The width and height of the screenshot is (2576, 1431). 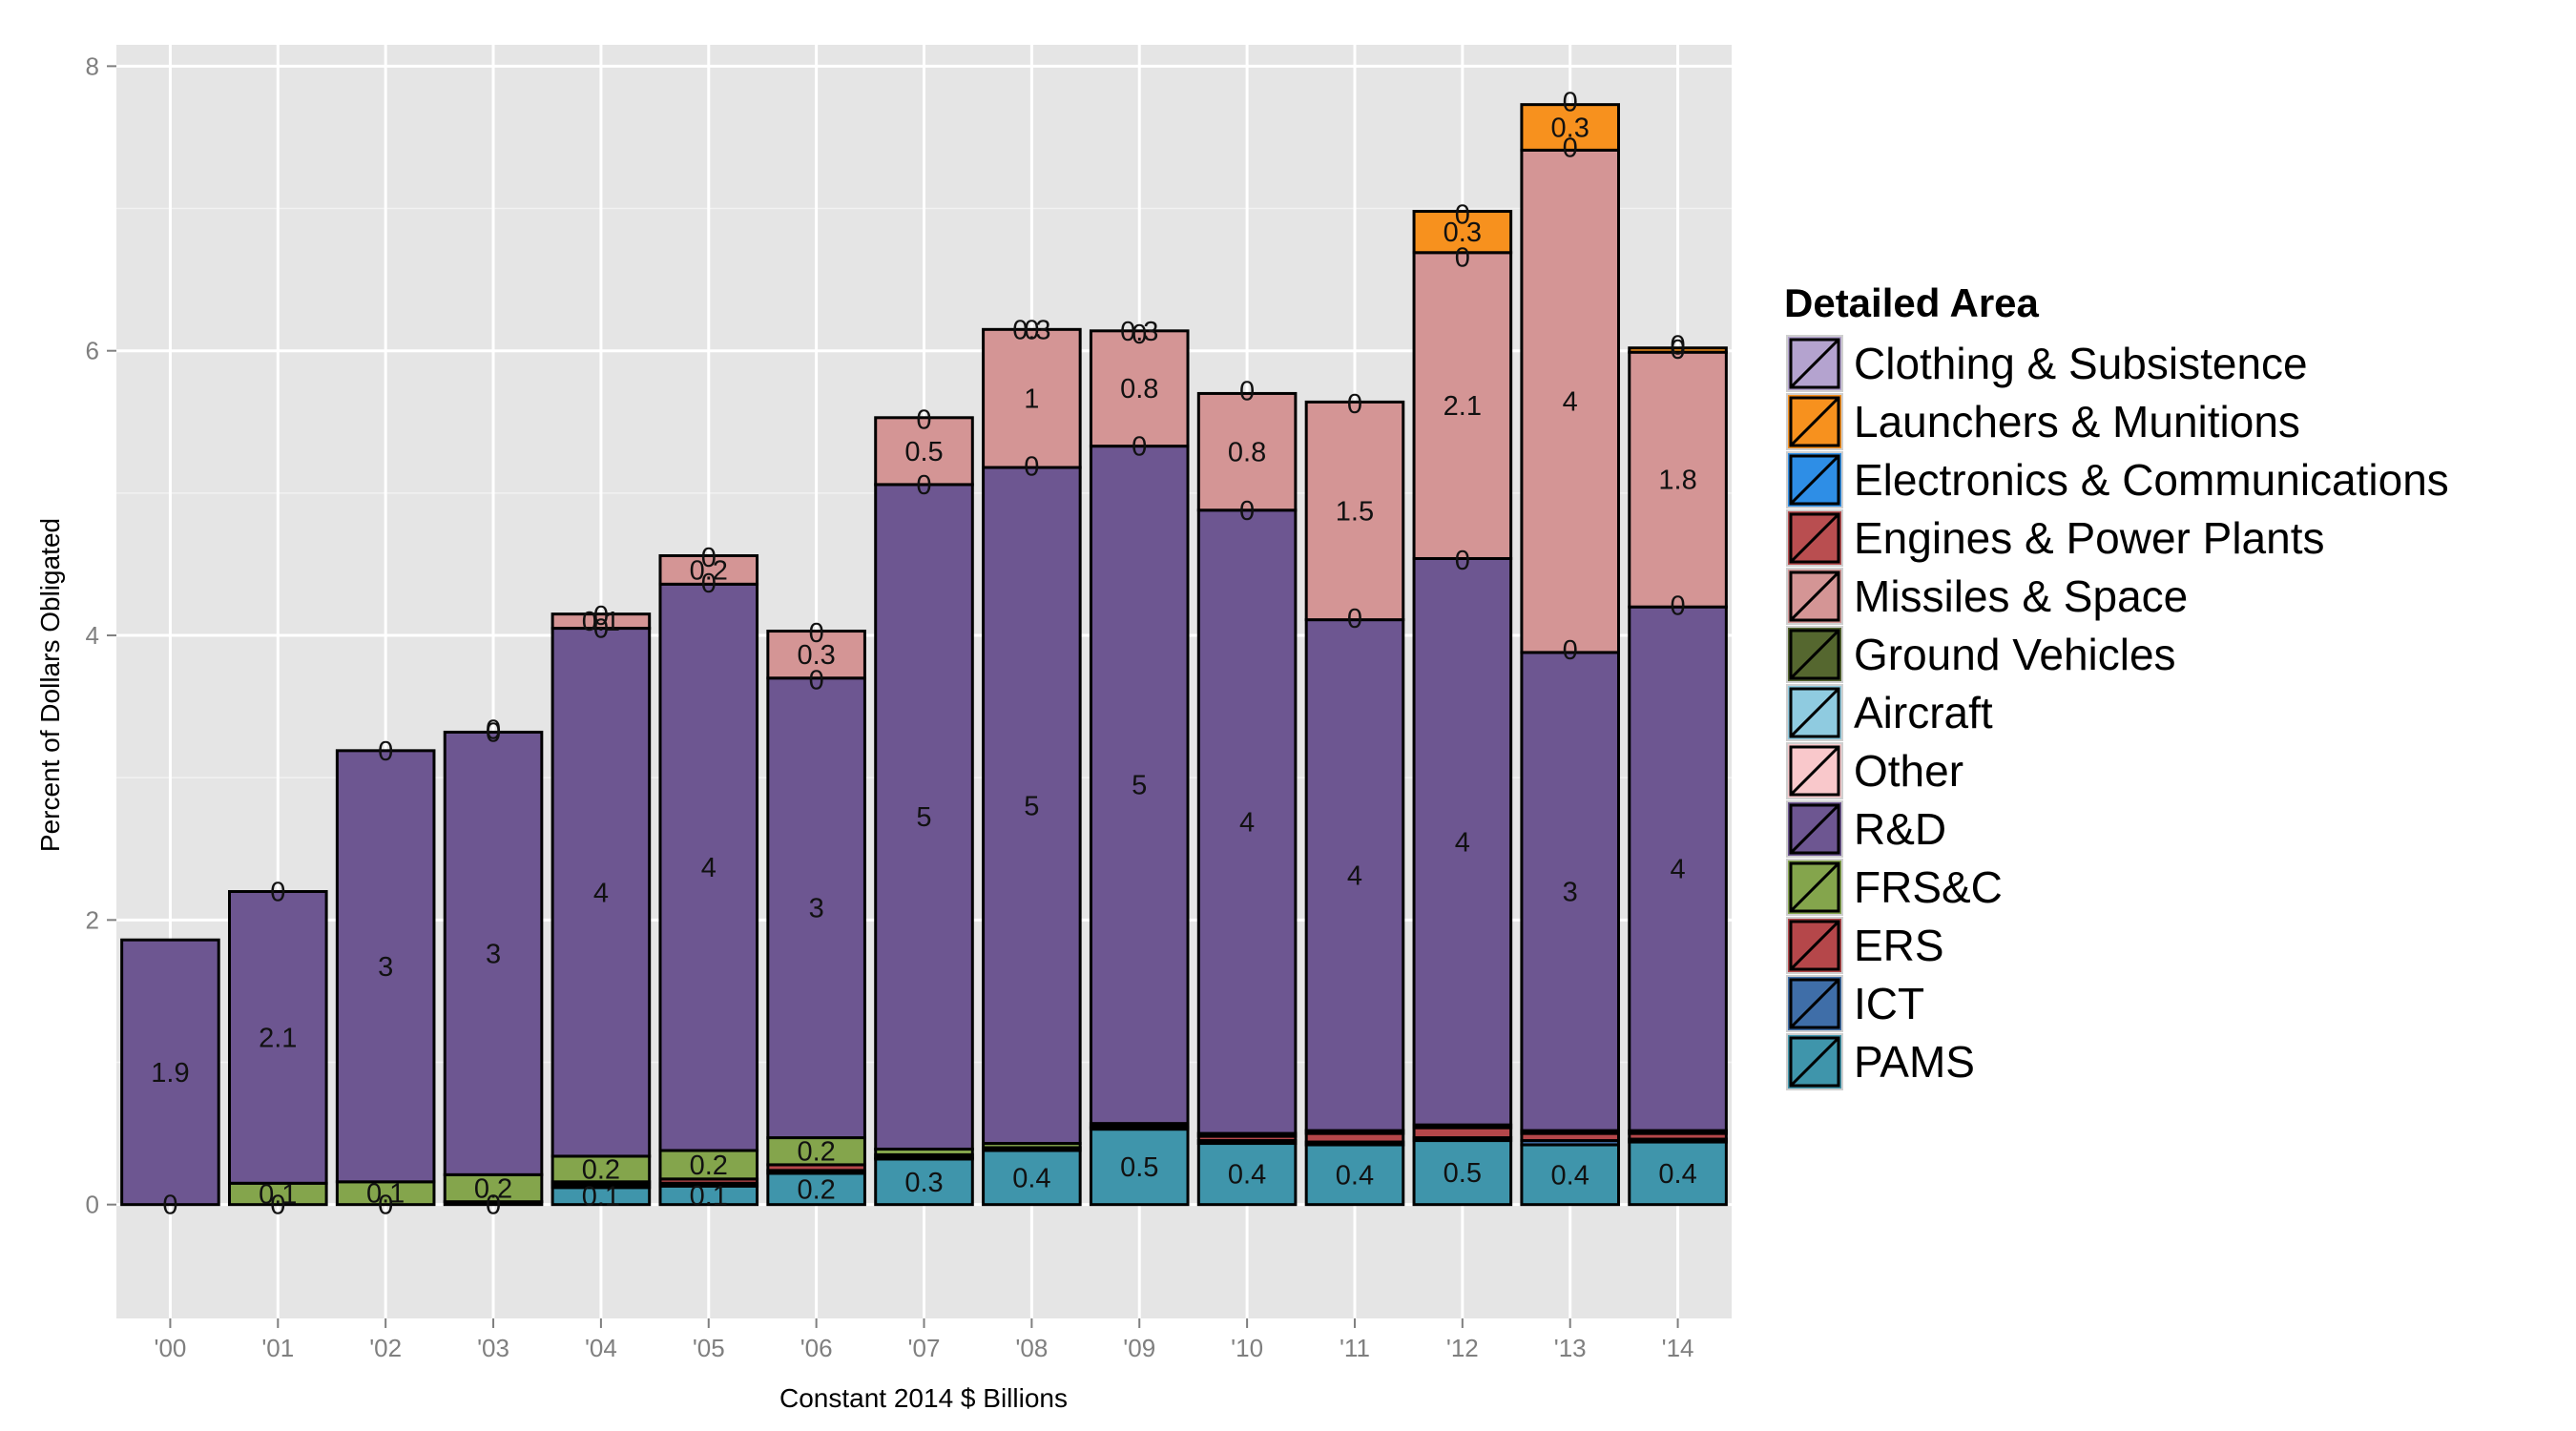 What do you see at coordinates (1923, 712) in the screenshot?
I see `legend-label: Aircraft` at bounding box center [1923, 712].